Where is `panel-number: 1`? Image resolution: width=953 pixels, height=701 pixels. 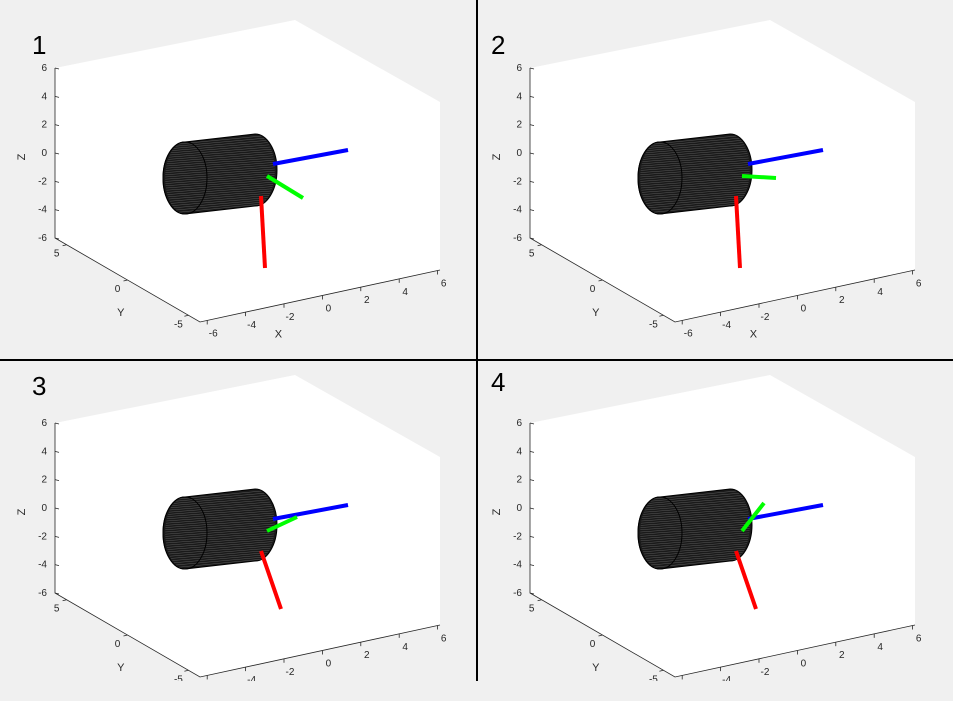
panel-number: 1 is located at coordinates (39, 45).